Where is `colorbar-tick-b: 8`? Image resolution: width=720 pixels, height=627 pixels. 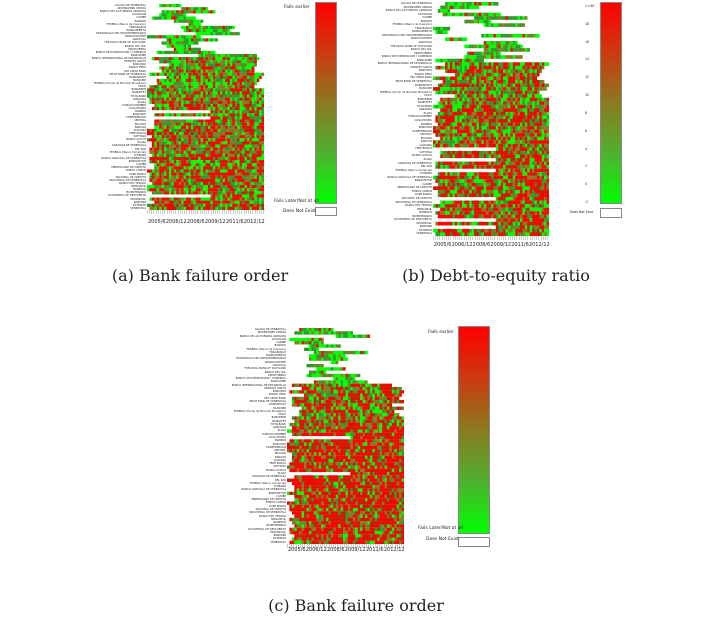
colorbar-tick-b: 8 is located at coordinates (586, 112).